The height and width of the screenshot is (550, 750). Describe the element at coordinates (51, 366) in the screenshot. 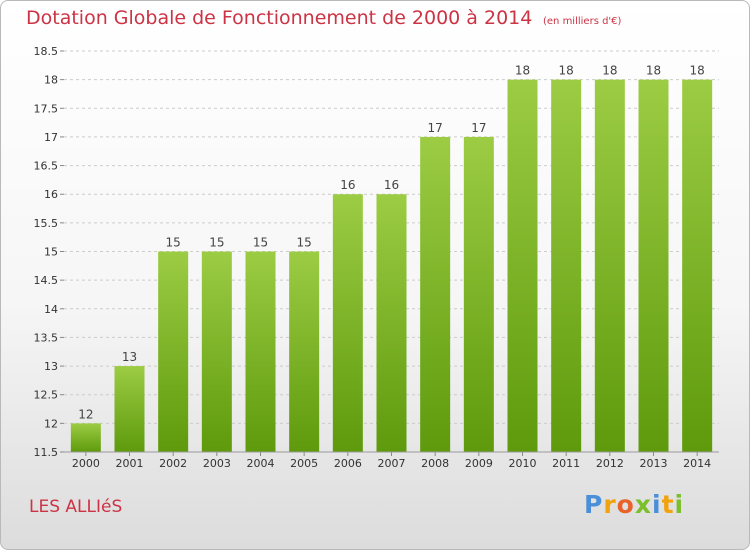

I see `y-tick-label: 13` at that location.